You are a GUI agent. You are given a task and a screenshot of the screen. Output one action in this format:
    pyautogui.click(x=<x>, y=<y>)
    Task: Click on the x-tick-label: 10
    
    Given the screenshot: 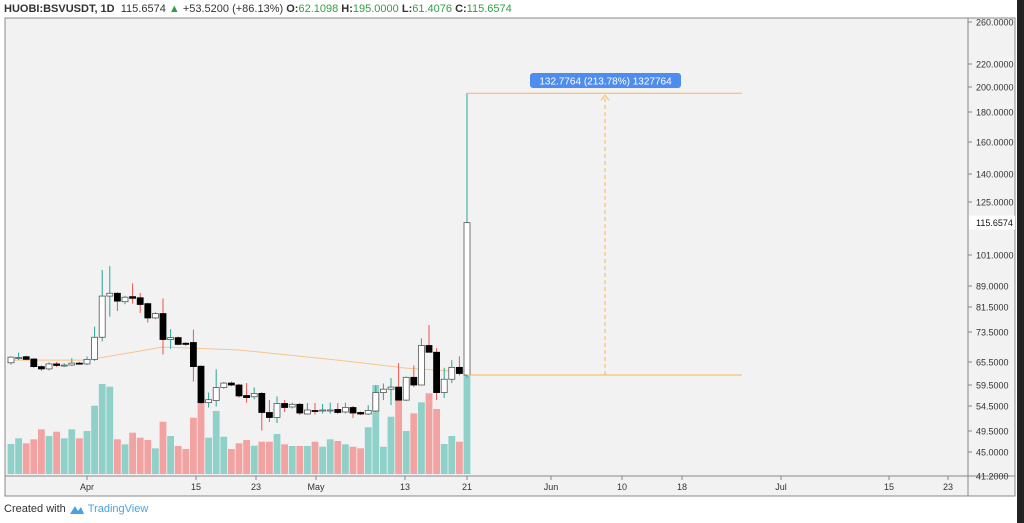 What is the action you would take?
    pyautogui.click(x=622, y=487)
    